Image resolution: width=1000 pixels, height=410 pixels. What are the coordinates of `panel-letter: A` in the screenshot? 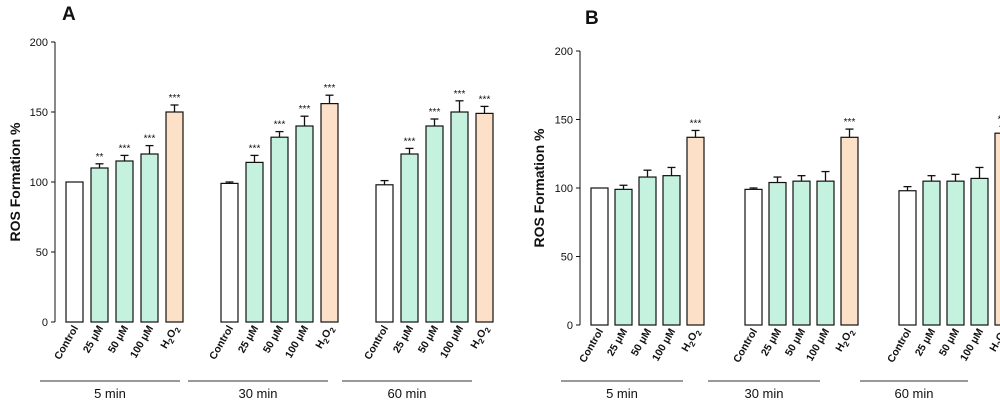 It's located at (69, 14).